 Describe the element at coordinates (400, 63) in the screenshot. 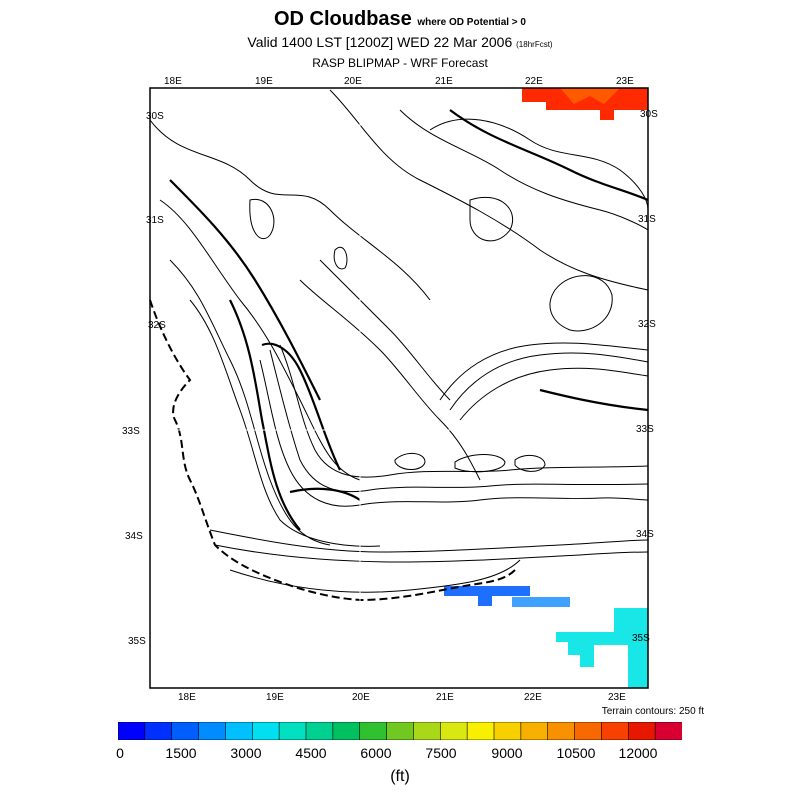

I see `map-subtitle: RASP BLIPMAP - WRF Forecast` at that location.